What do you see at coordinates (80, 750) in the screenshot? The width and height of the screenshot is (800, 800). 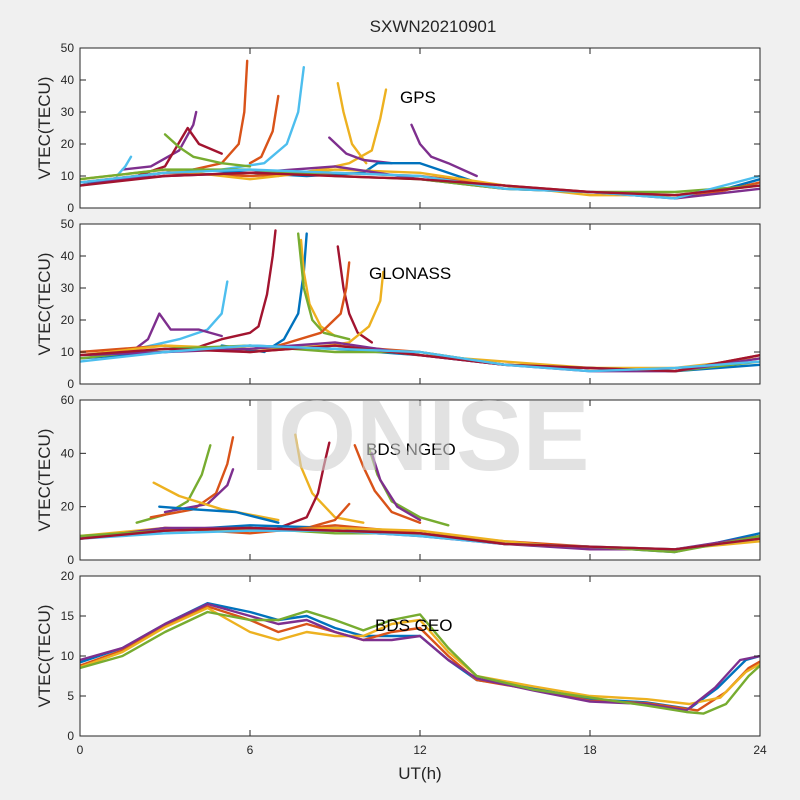 I see `x-tick-label: 0` at bounding box center [80, 750].